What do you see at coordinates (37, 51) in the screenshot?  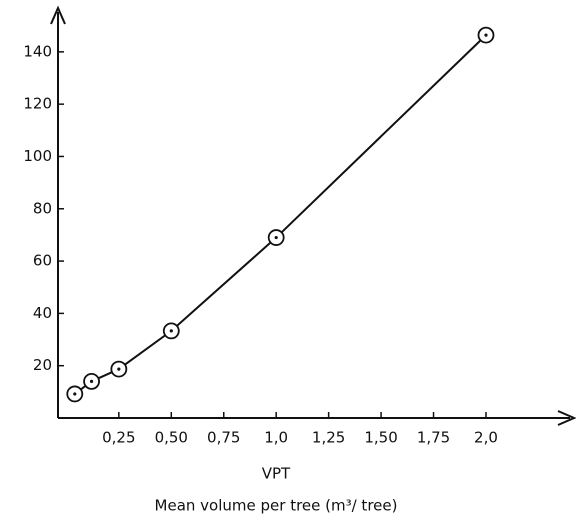 I see `y-tick-label: 140` at bounding box center [37, 51].